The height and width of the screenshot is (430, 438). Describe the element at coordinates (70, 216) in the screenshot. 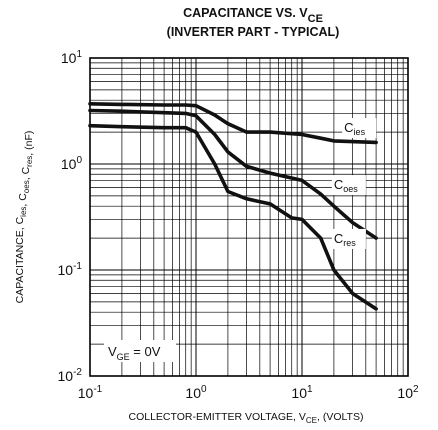

I see `y-tick-labels: 10⁻² 10⁻¹ 10⁰ 10¹` at that location.